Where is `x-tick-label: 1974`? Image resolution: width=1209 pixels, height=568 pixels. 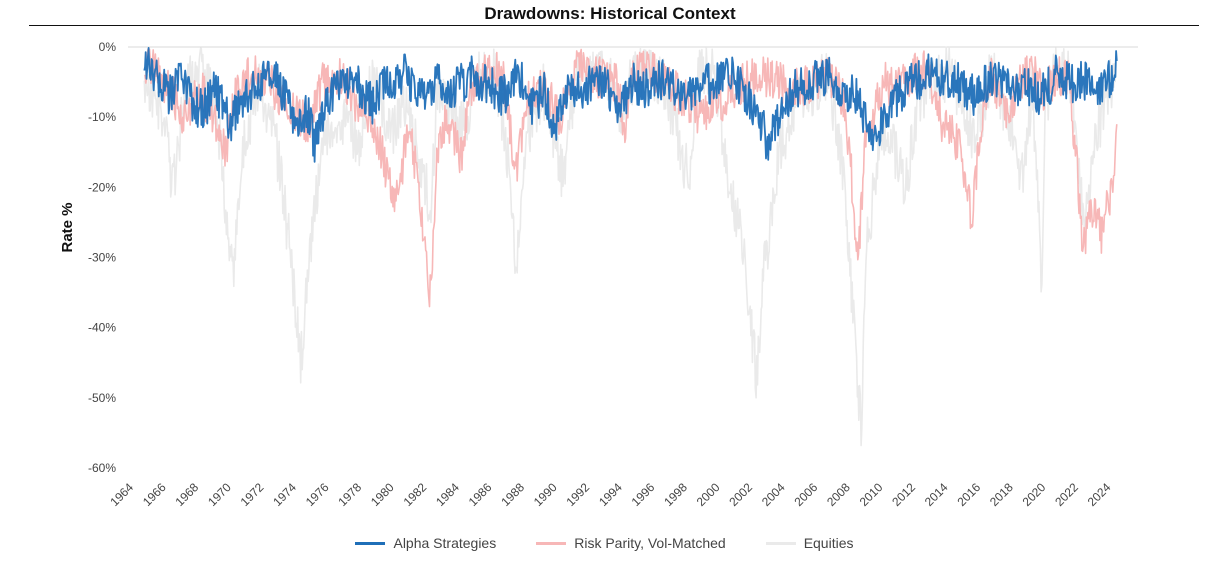 x-tick-label: 1974 is located at coordinates (284, 494).